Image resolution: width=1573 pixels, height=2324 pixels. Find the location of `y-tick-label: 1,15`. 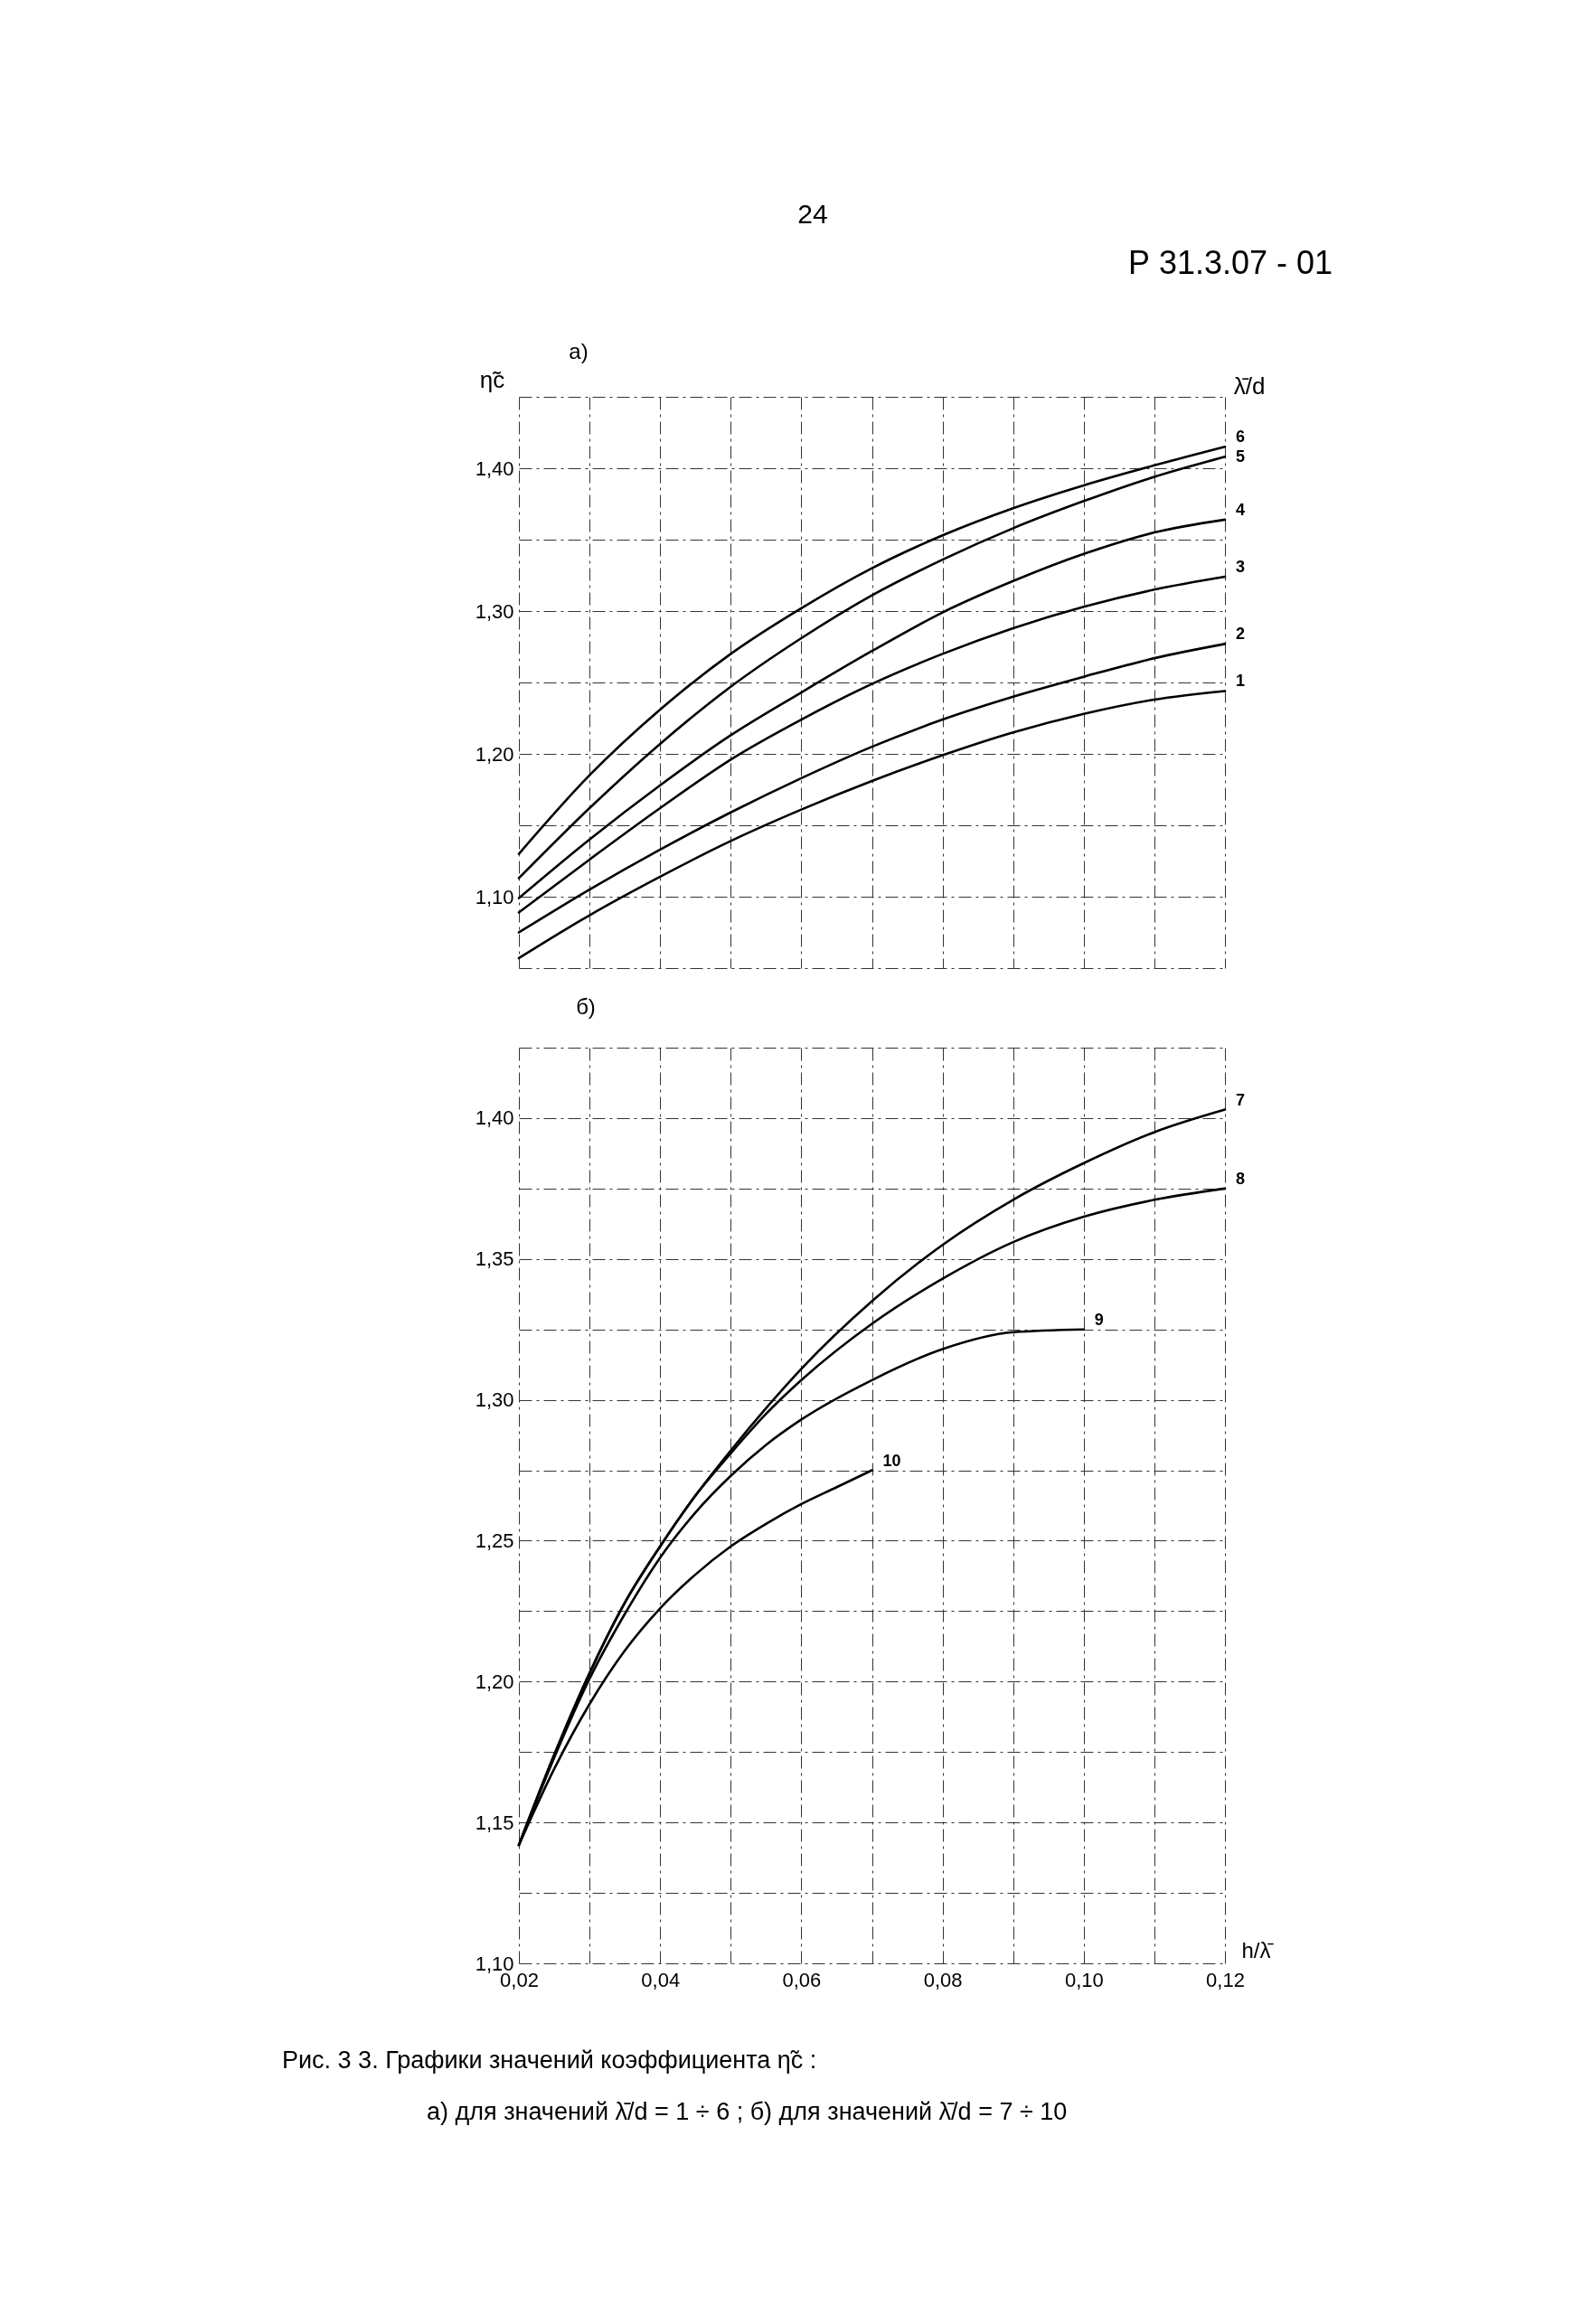

y-tick-label: 1,15 is located at coordinates (494, 1822).